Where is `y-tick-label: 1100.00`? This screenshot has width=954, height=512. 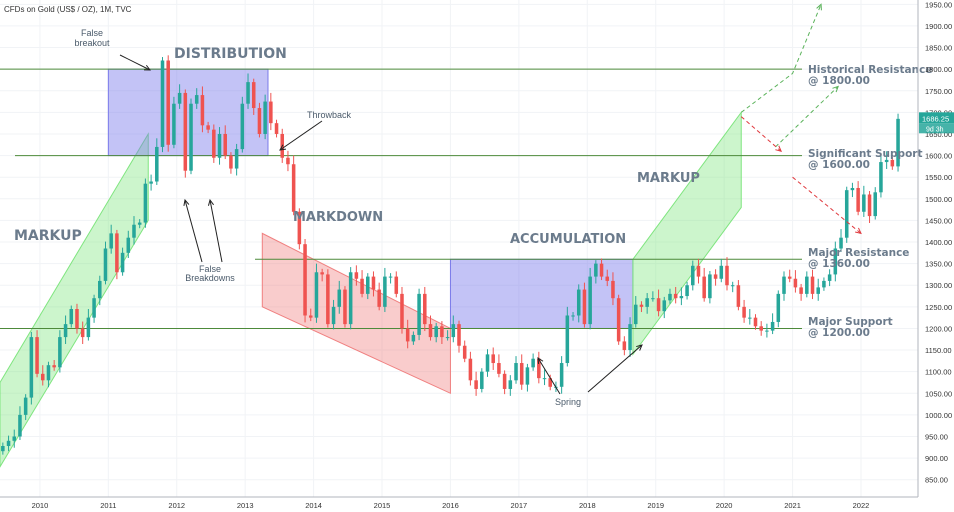
y-tick-label: 1100.00 is located at coordinates (938, 372).